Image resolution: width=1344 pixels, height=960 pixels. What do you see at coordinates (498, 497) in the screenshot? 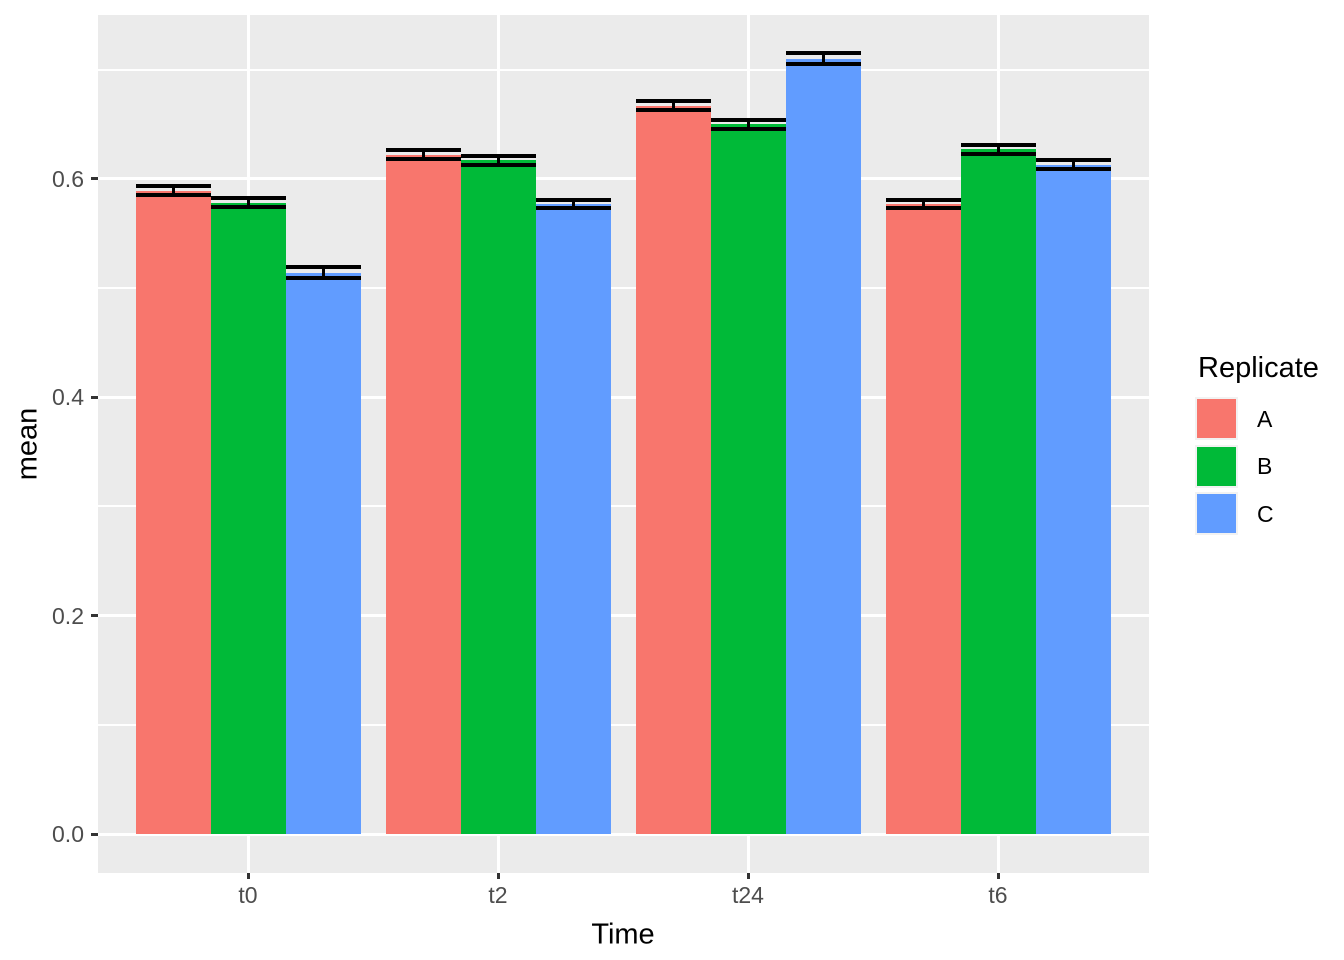
I see `bar-t2-B` at bounding box center [498, 497].